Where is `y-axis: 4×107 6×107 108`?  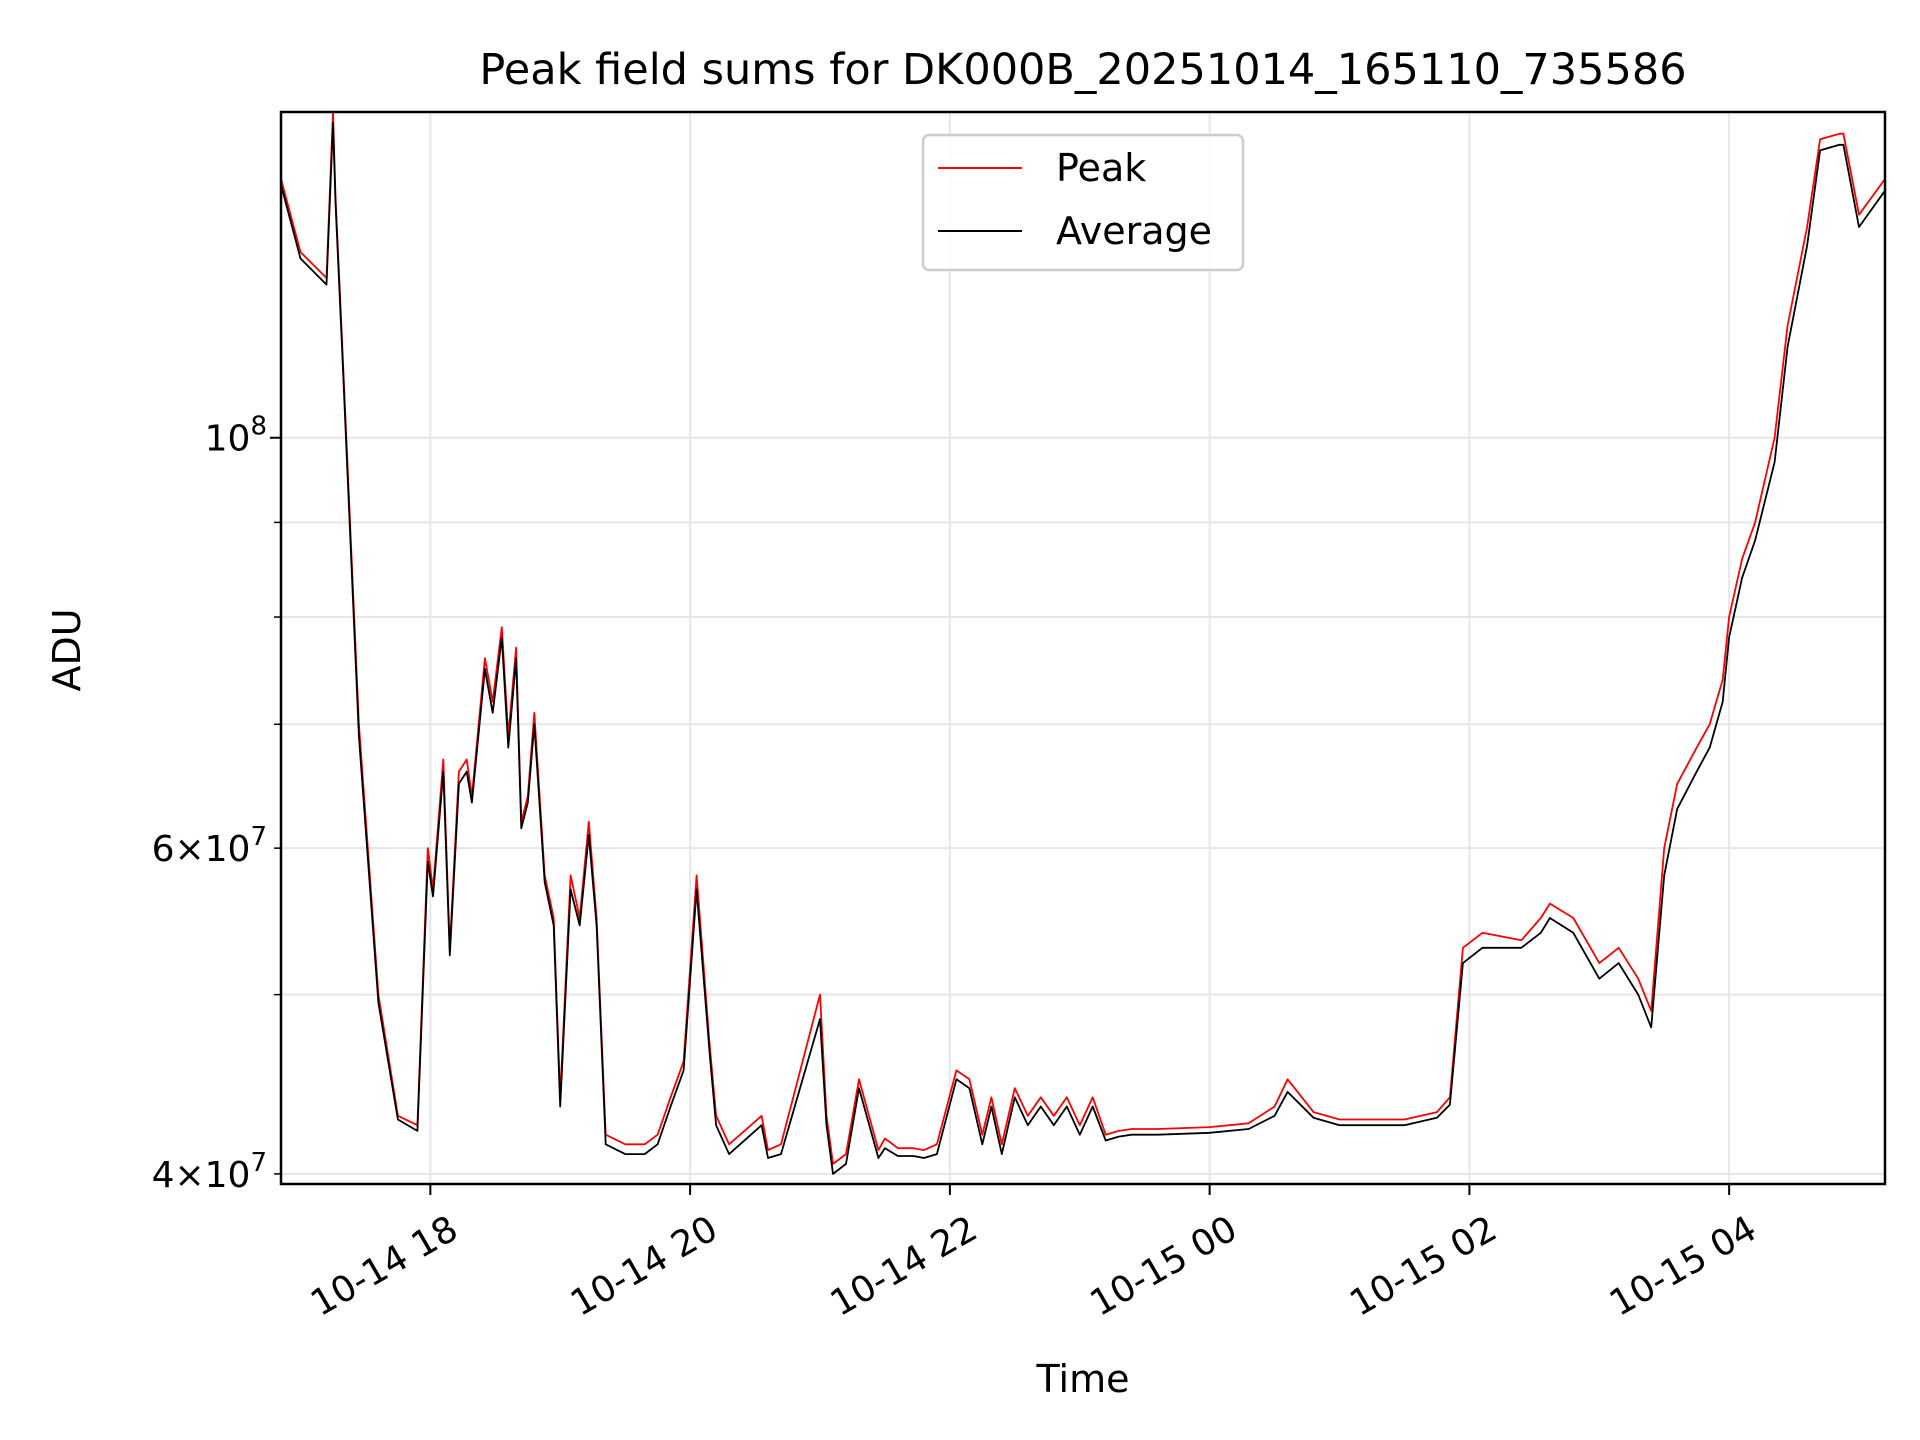
y-axis: 4×107 6×107 108 is located at coordinates (216, 804).